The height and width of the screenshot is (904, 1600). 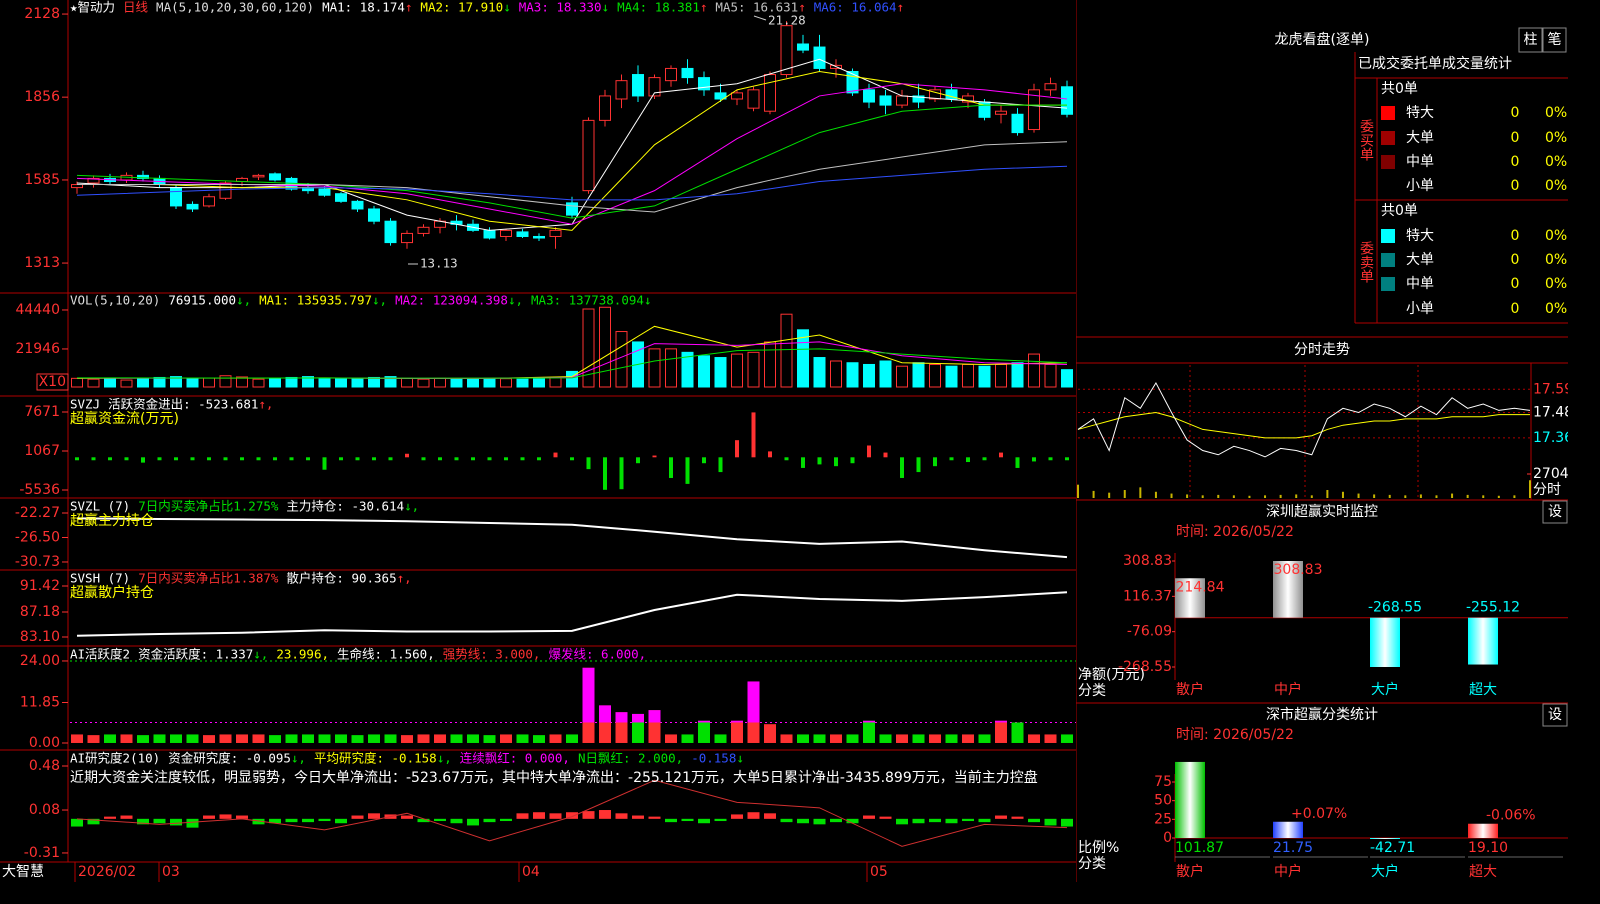 I want to click on row-name: 小单, so click(x=1420, y=309).